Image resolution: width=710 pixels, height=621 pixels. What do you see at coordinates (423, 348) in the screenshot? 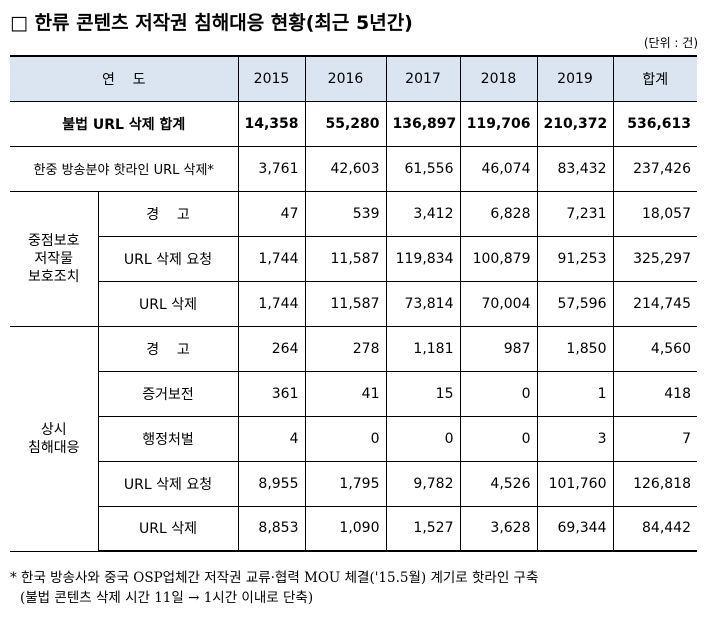
I see `value-cell: 1,181` at bounding box center [423, 348].